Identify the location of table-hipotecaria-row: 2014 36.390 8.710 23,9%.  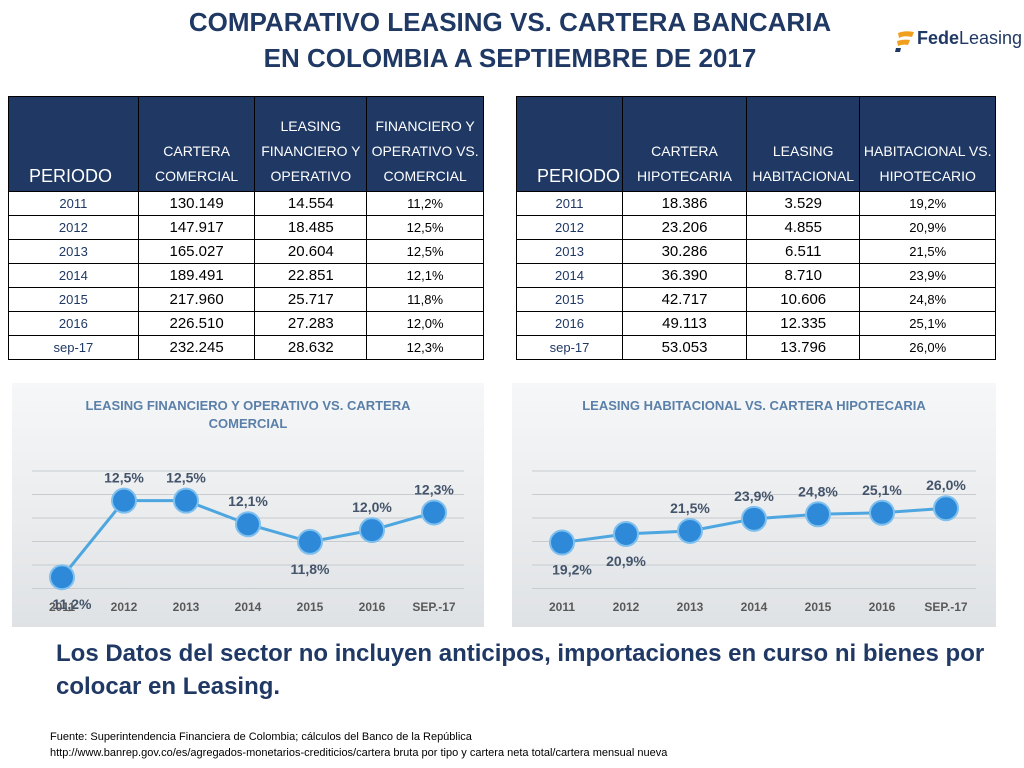
(755, 275).